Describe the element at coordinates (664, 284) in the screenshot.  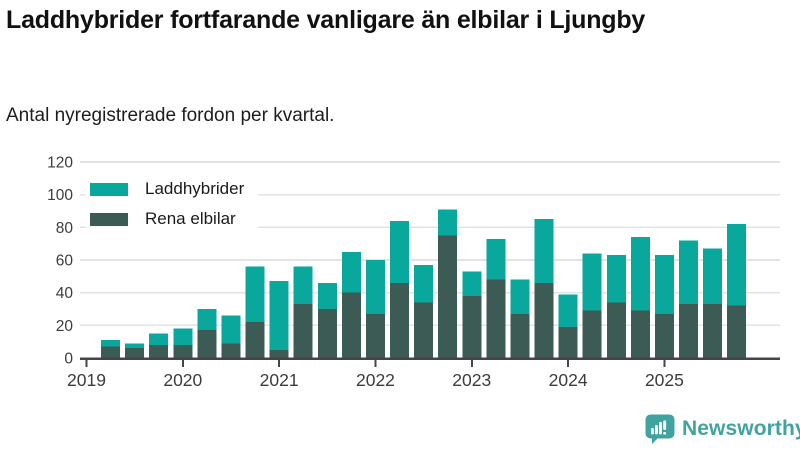
I see `bar-laddhybrider-2025Q1` at that location.